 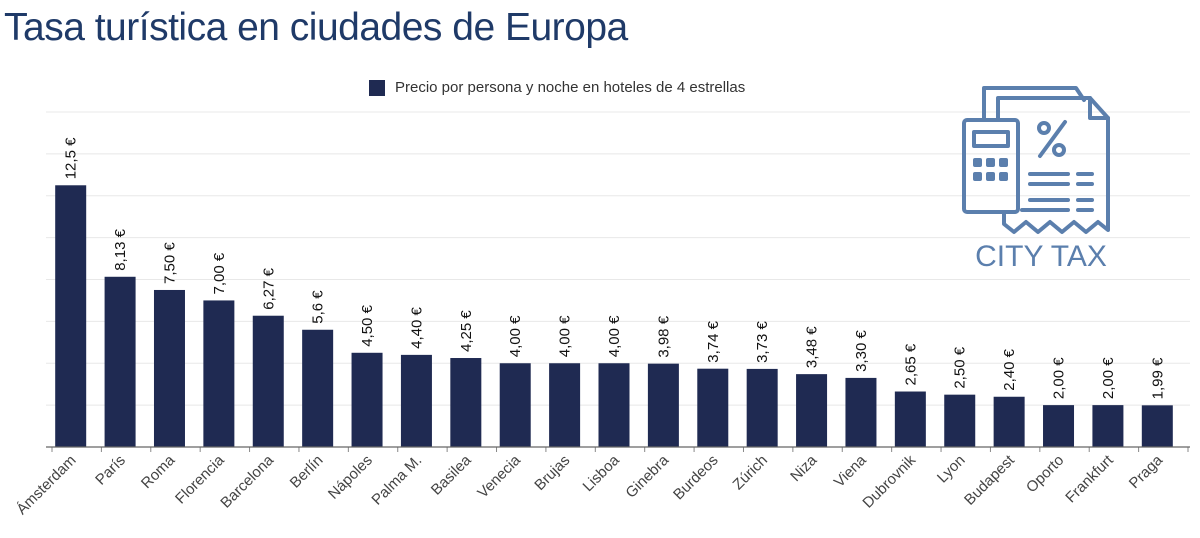 What do you see at coordinates (247, 481) in the screenshot?
I see `category-label: Barcelona` at bounding box center [247, 481].